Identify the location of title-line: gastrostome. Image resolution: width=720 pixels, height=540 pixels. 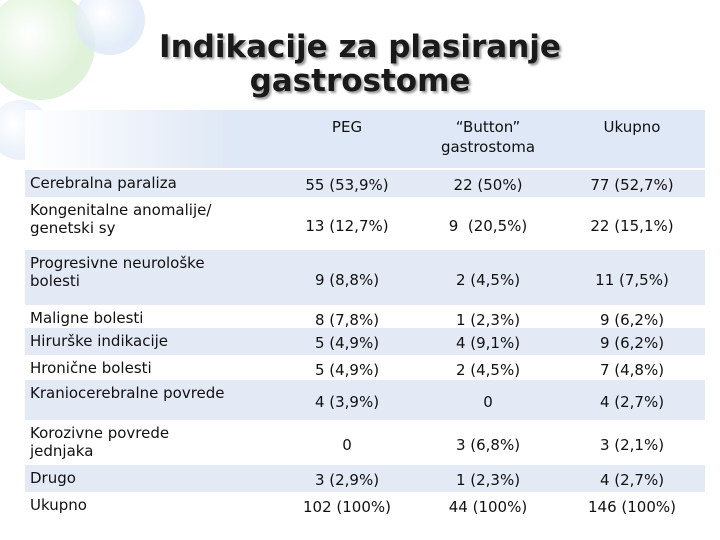
(360, 81).